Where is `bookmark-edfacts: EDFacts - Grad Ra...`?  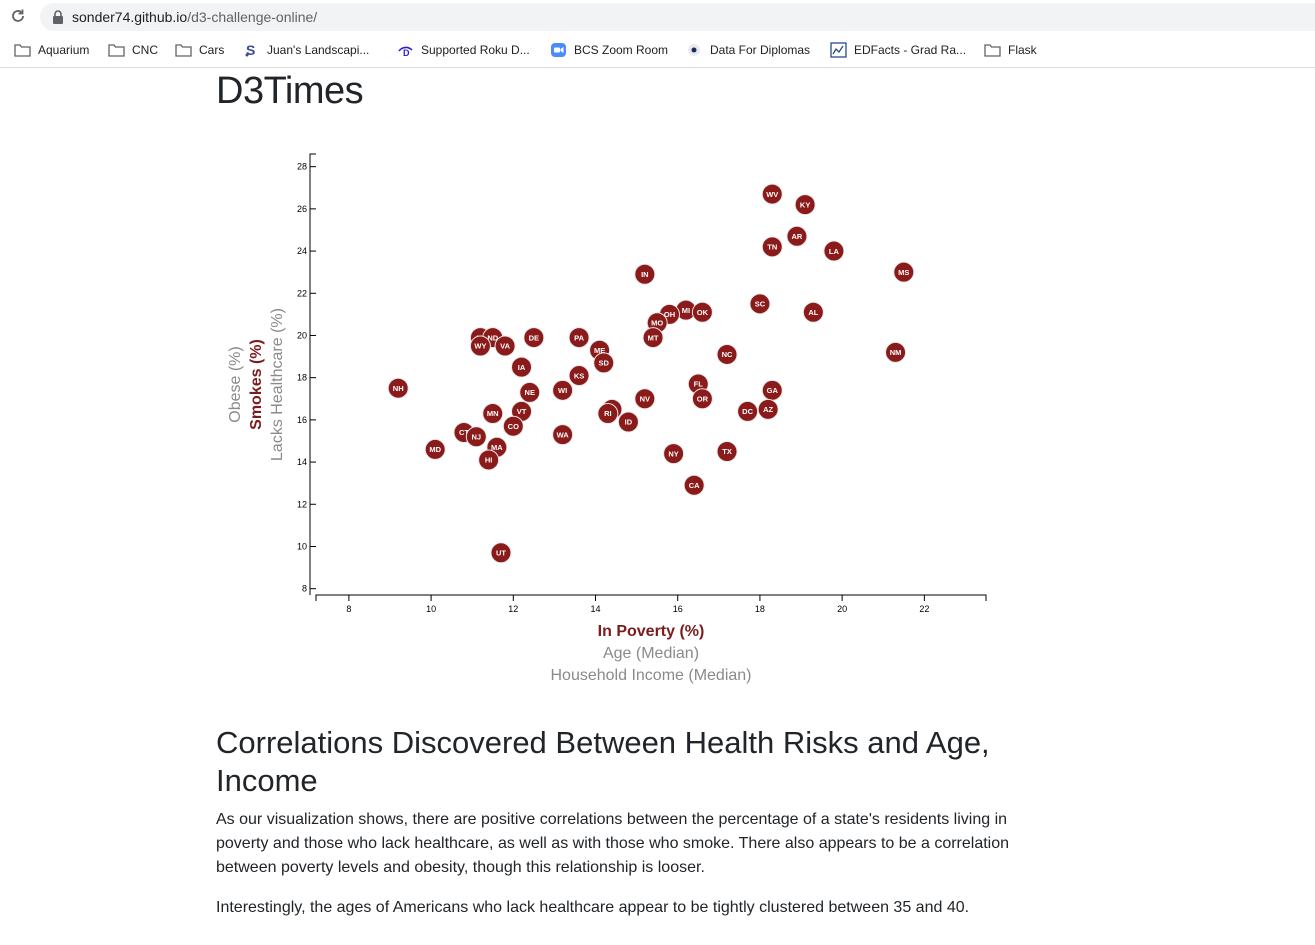
bookmark-edfacts: EDFacts - Grad Ra... is located at coordinates (898, 50).